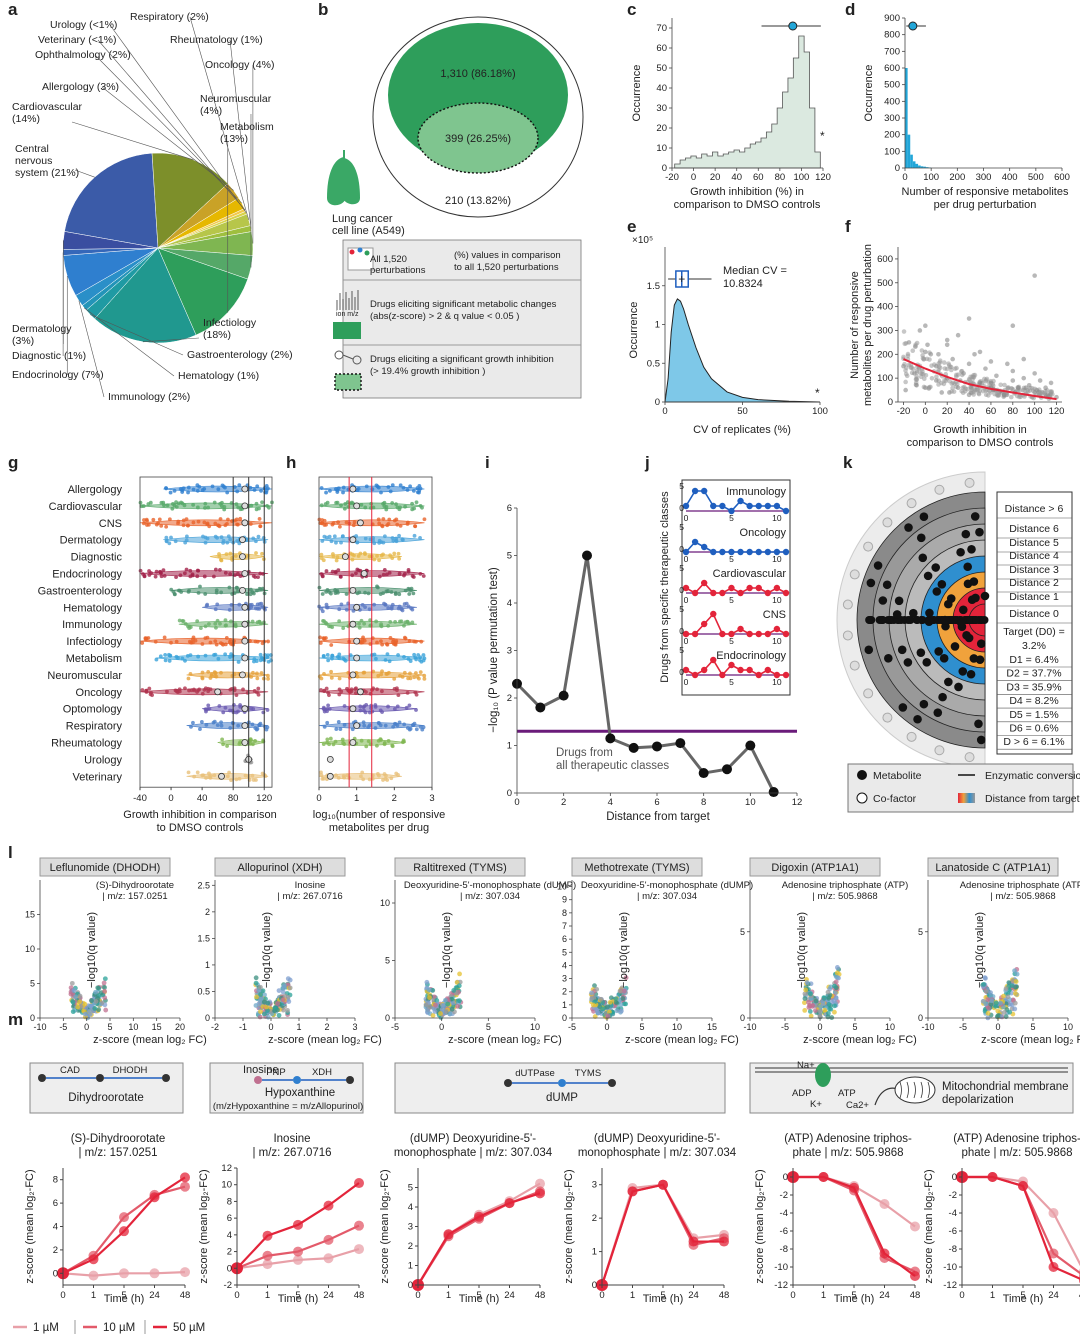 This screenshot has height=1337, width=1080. What do you see at coordinates (478, 201) in the screenshot?
I see `rest-count: 210 (13.82%)` at bounding box center [478, 201].